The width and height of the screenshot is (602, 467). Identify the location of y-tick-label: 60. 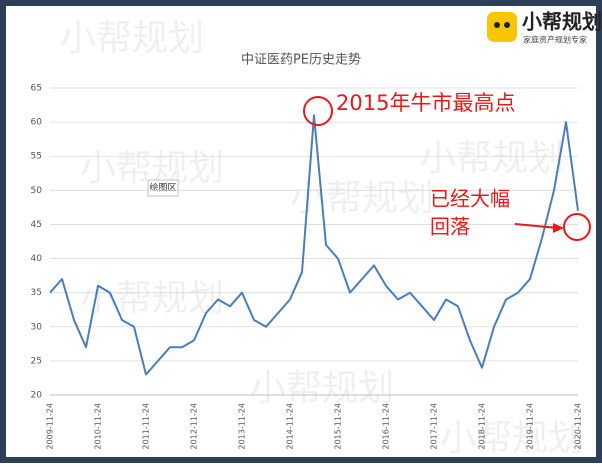
(37, 123).